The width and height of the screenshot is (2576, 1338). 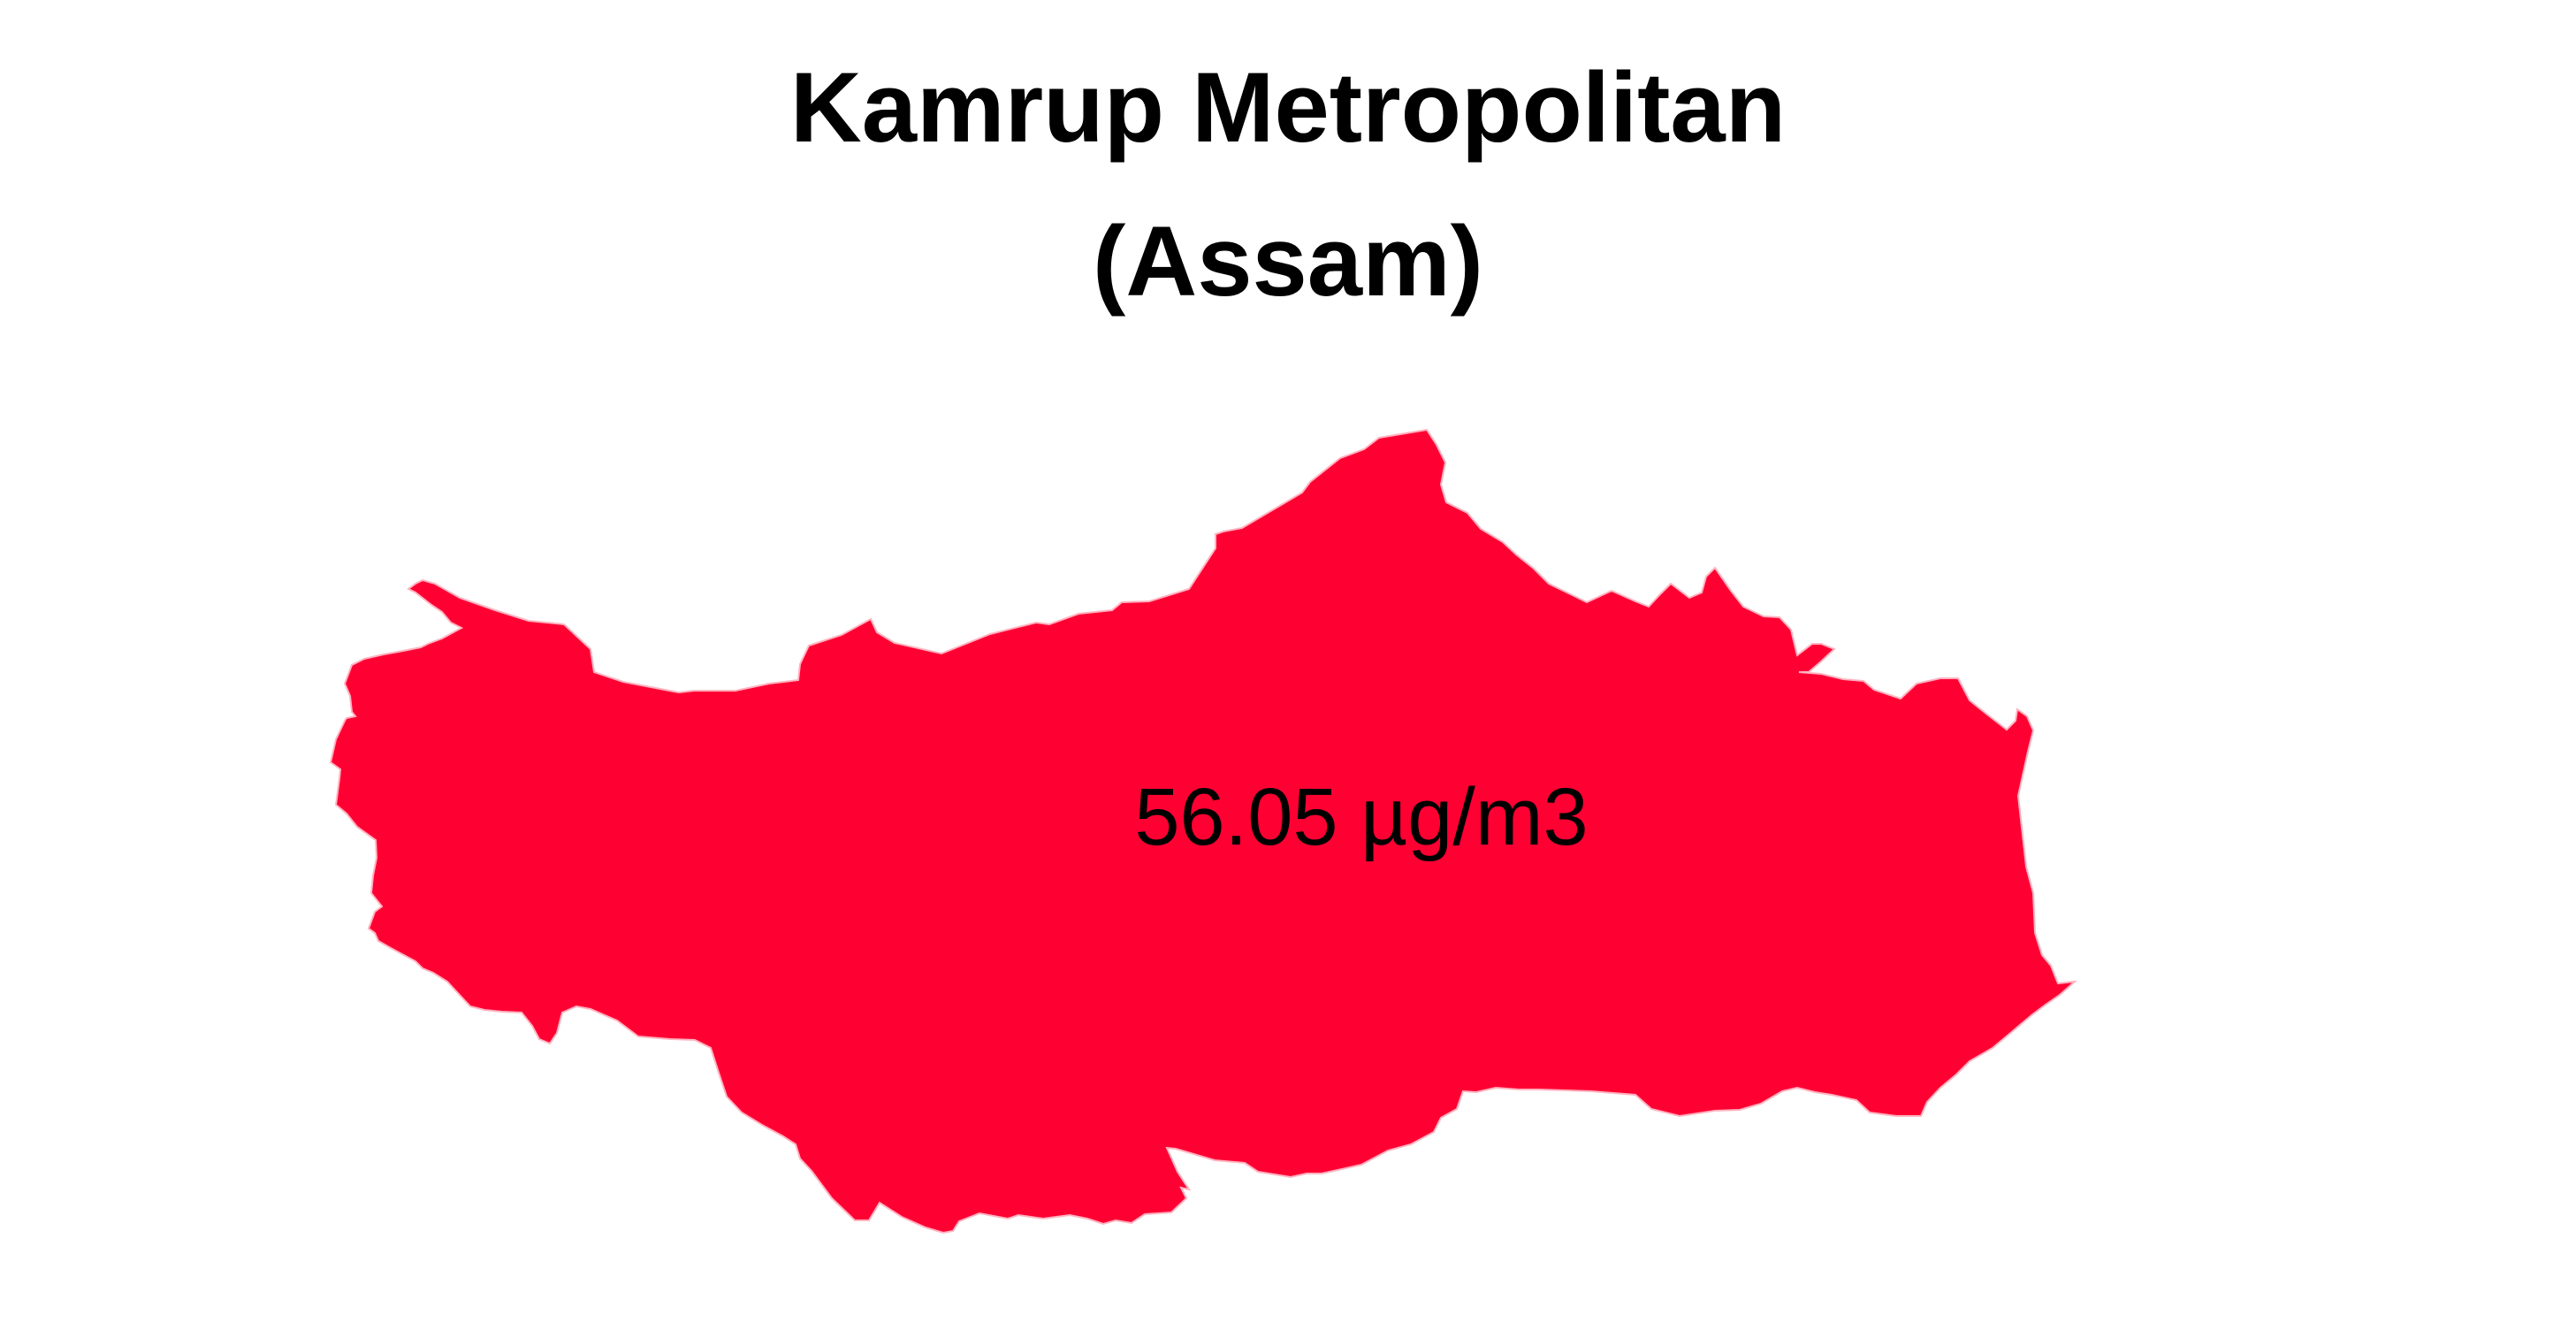 What do you see at coordinates (1288, 261) in the screenshot?
I see `map-subtitle: (Assam)` at bounding box center [1288, 261].